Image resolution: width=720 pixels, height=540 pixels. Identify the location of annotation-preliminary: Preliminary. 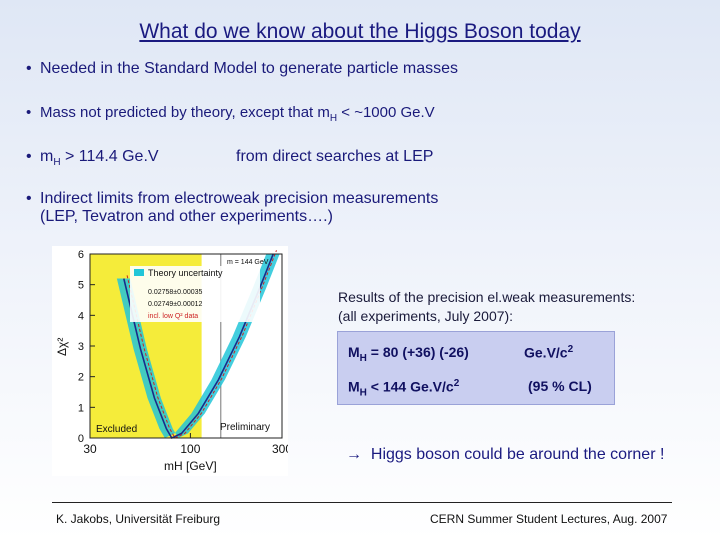
(245, 427).